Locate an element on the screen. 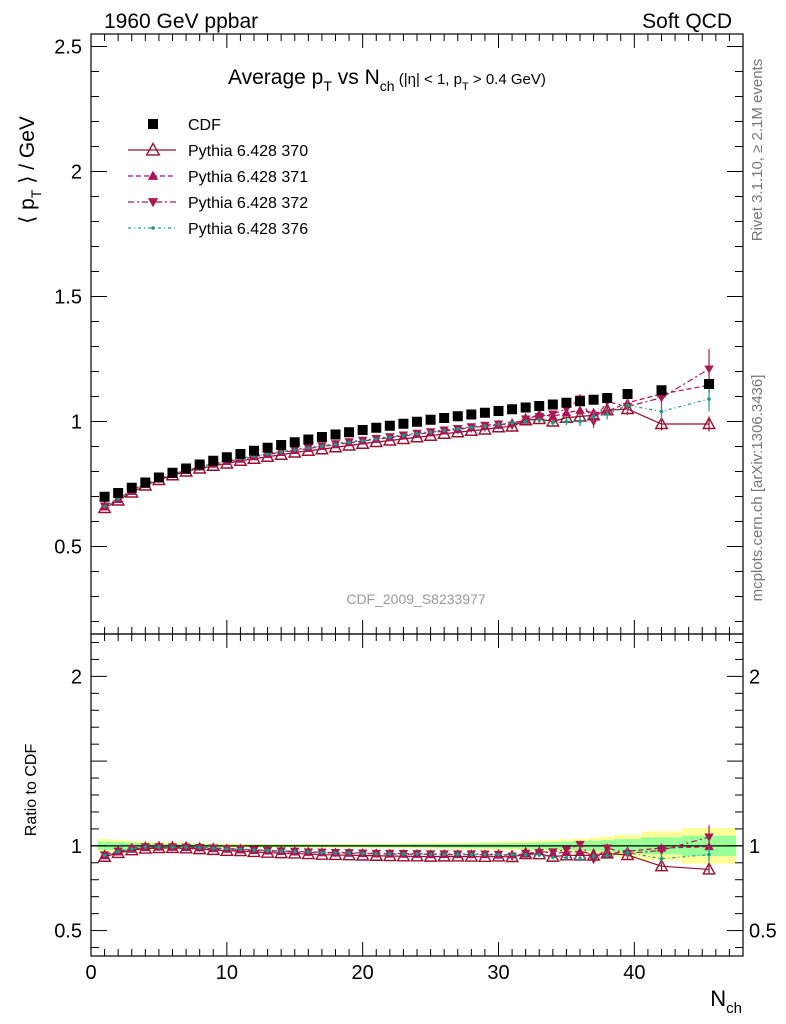 This screenshot has height=1024, width=786. legend-label-p372: Pythia 6.428 372 is located at coordinates (248, 203).